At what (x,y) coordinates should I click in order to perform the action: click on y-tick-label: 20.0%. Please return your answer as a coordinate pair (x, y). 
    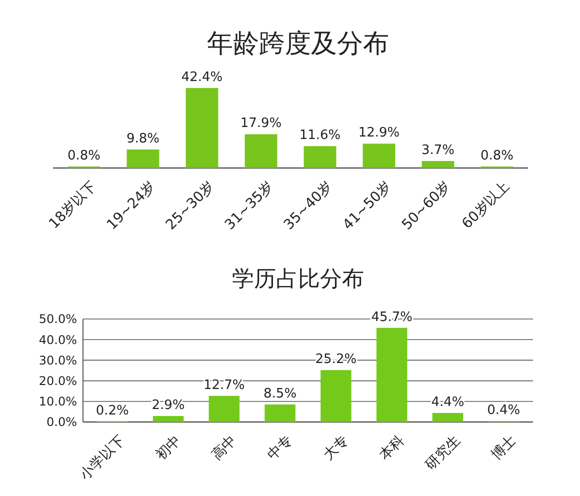
    Looking at the image, I should click on (57, 381).